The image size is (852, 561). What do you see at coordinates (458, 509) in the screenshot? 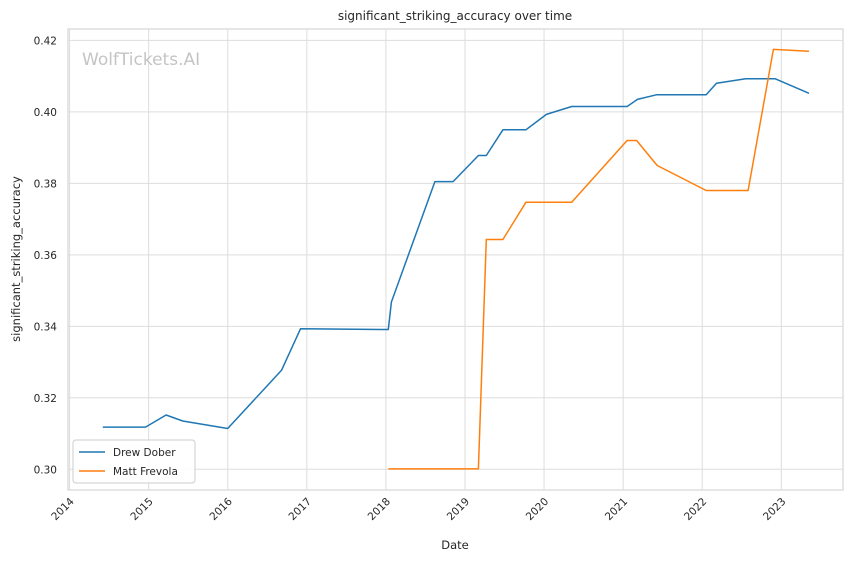
I see `x-tick-label: 2019` at bounding box center [458, 509].